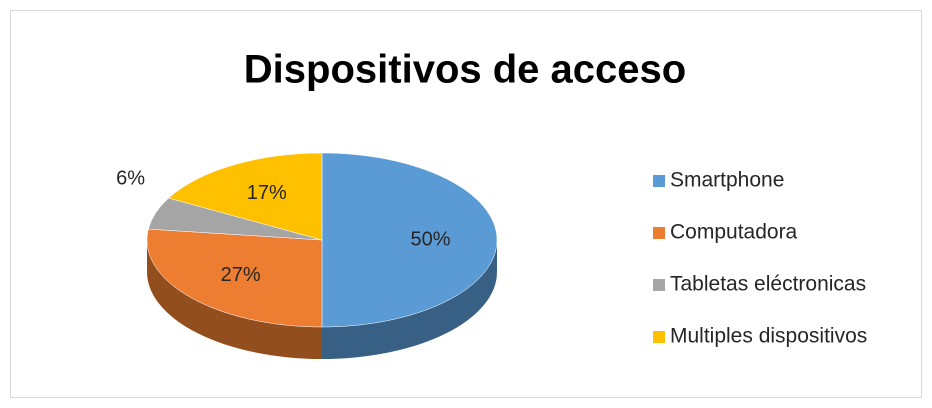 The image size is (932, 408). I want to click on data-label: 50%, so click(430, 239).